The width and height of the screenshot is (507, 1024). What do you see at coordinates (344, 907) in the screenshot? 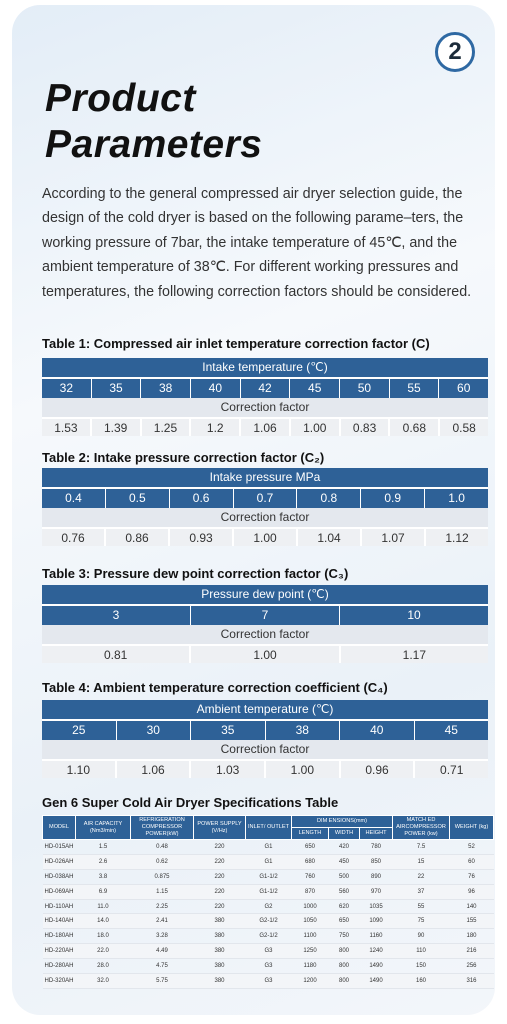
I see `spec-cell: 620` at bounding box center [344, 907].